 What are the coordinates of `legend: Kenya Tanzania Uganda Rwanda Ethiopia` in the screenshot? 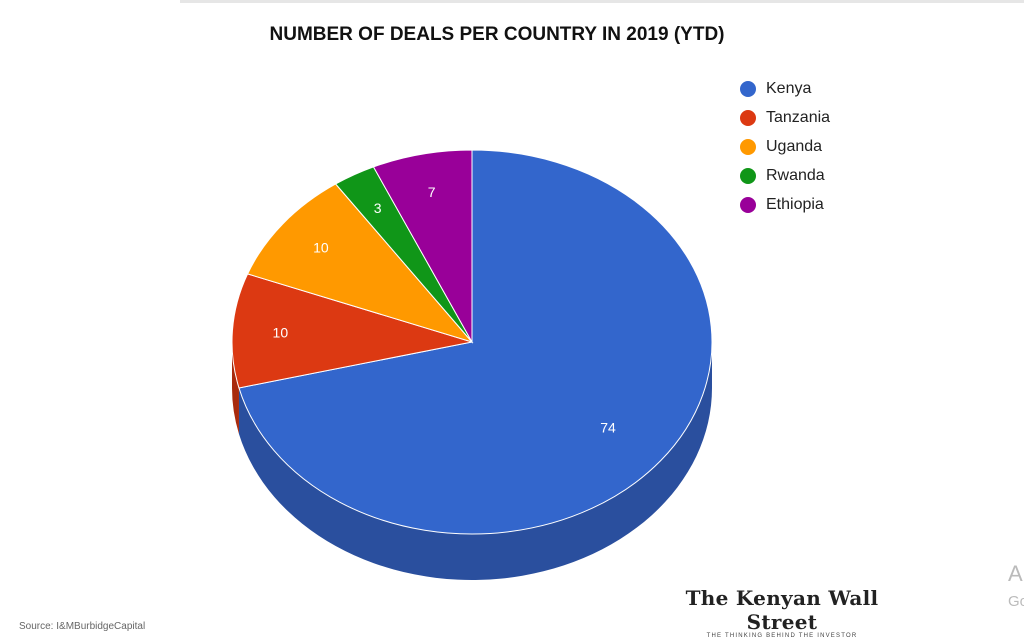 It's located at (785, 146).